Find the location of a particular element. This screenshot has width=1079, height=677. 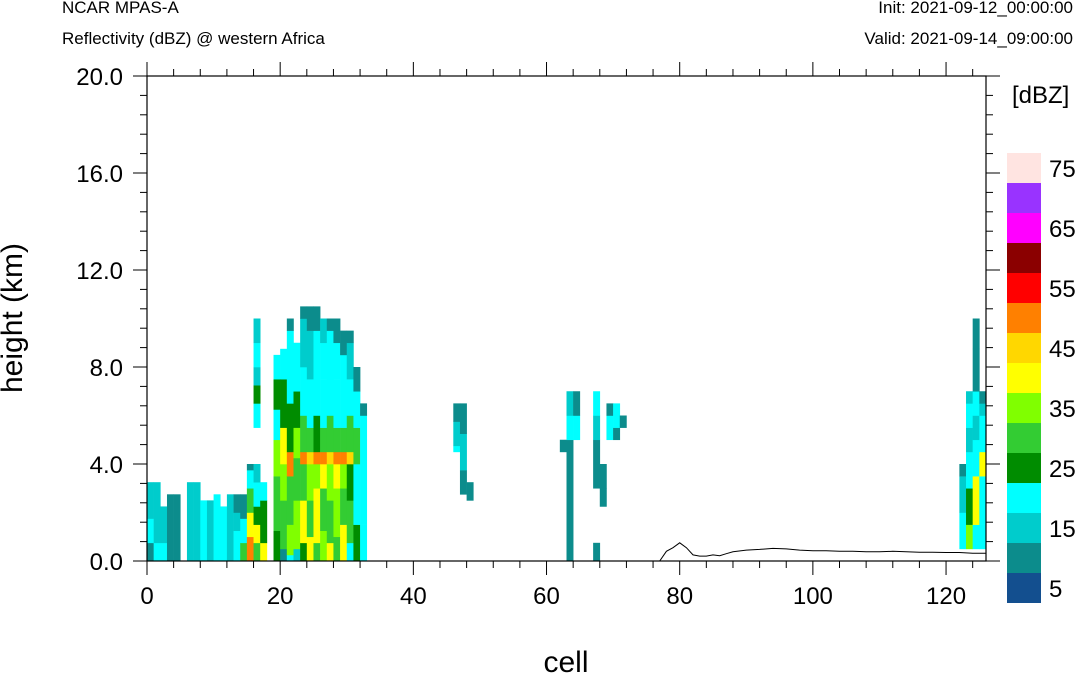

y-tick-label: 8.0 is located at coordinates (106, 368).